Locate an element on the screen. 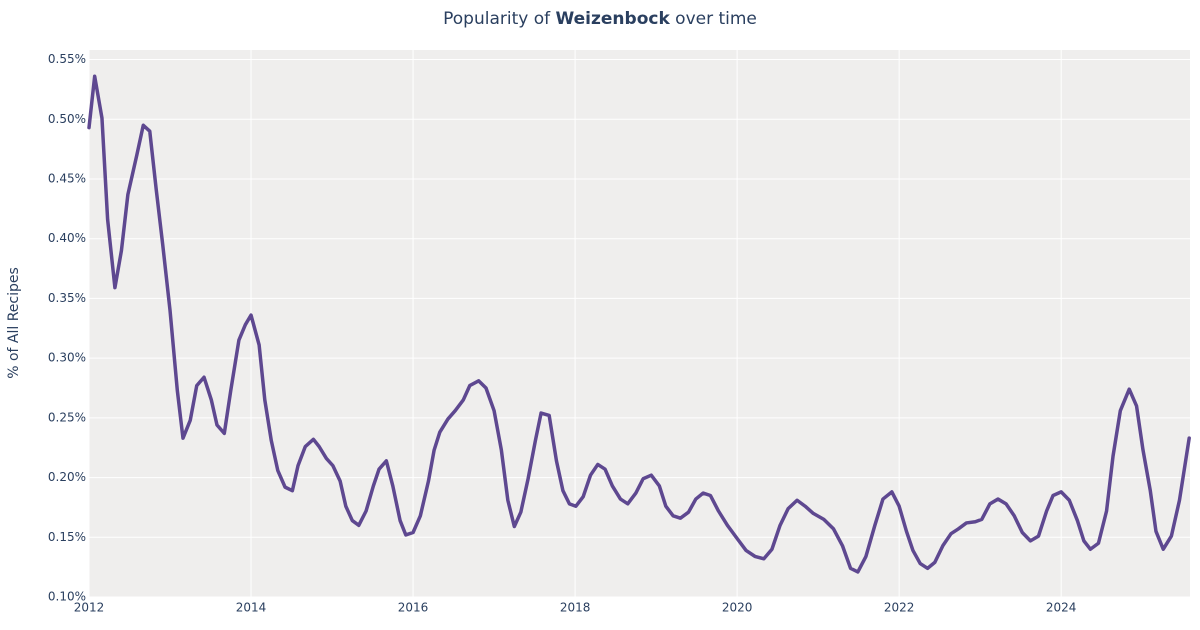 The image size is (1200, 630). y-tick-label: 0.10% is located at coordinates (67, 597).